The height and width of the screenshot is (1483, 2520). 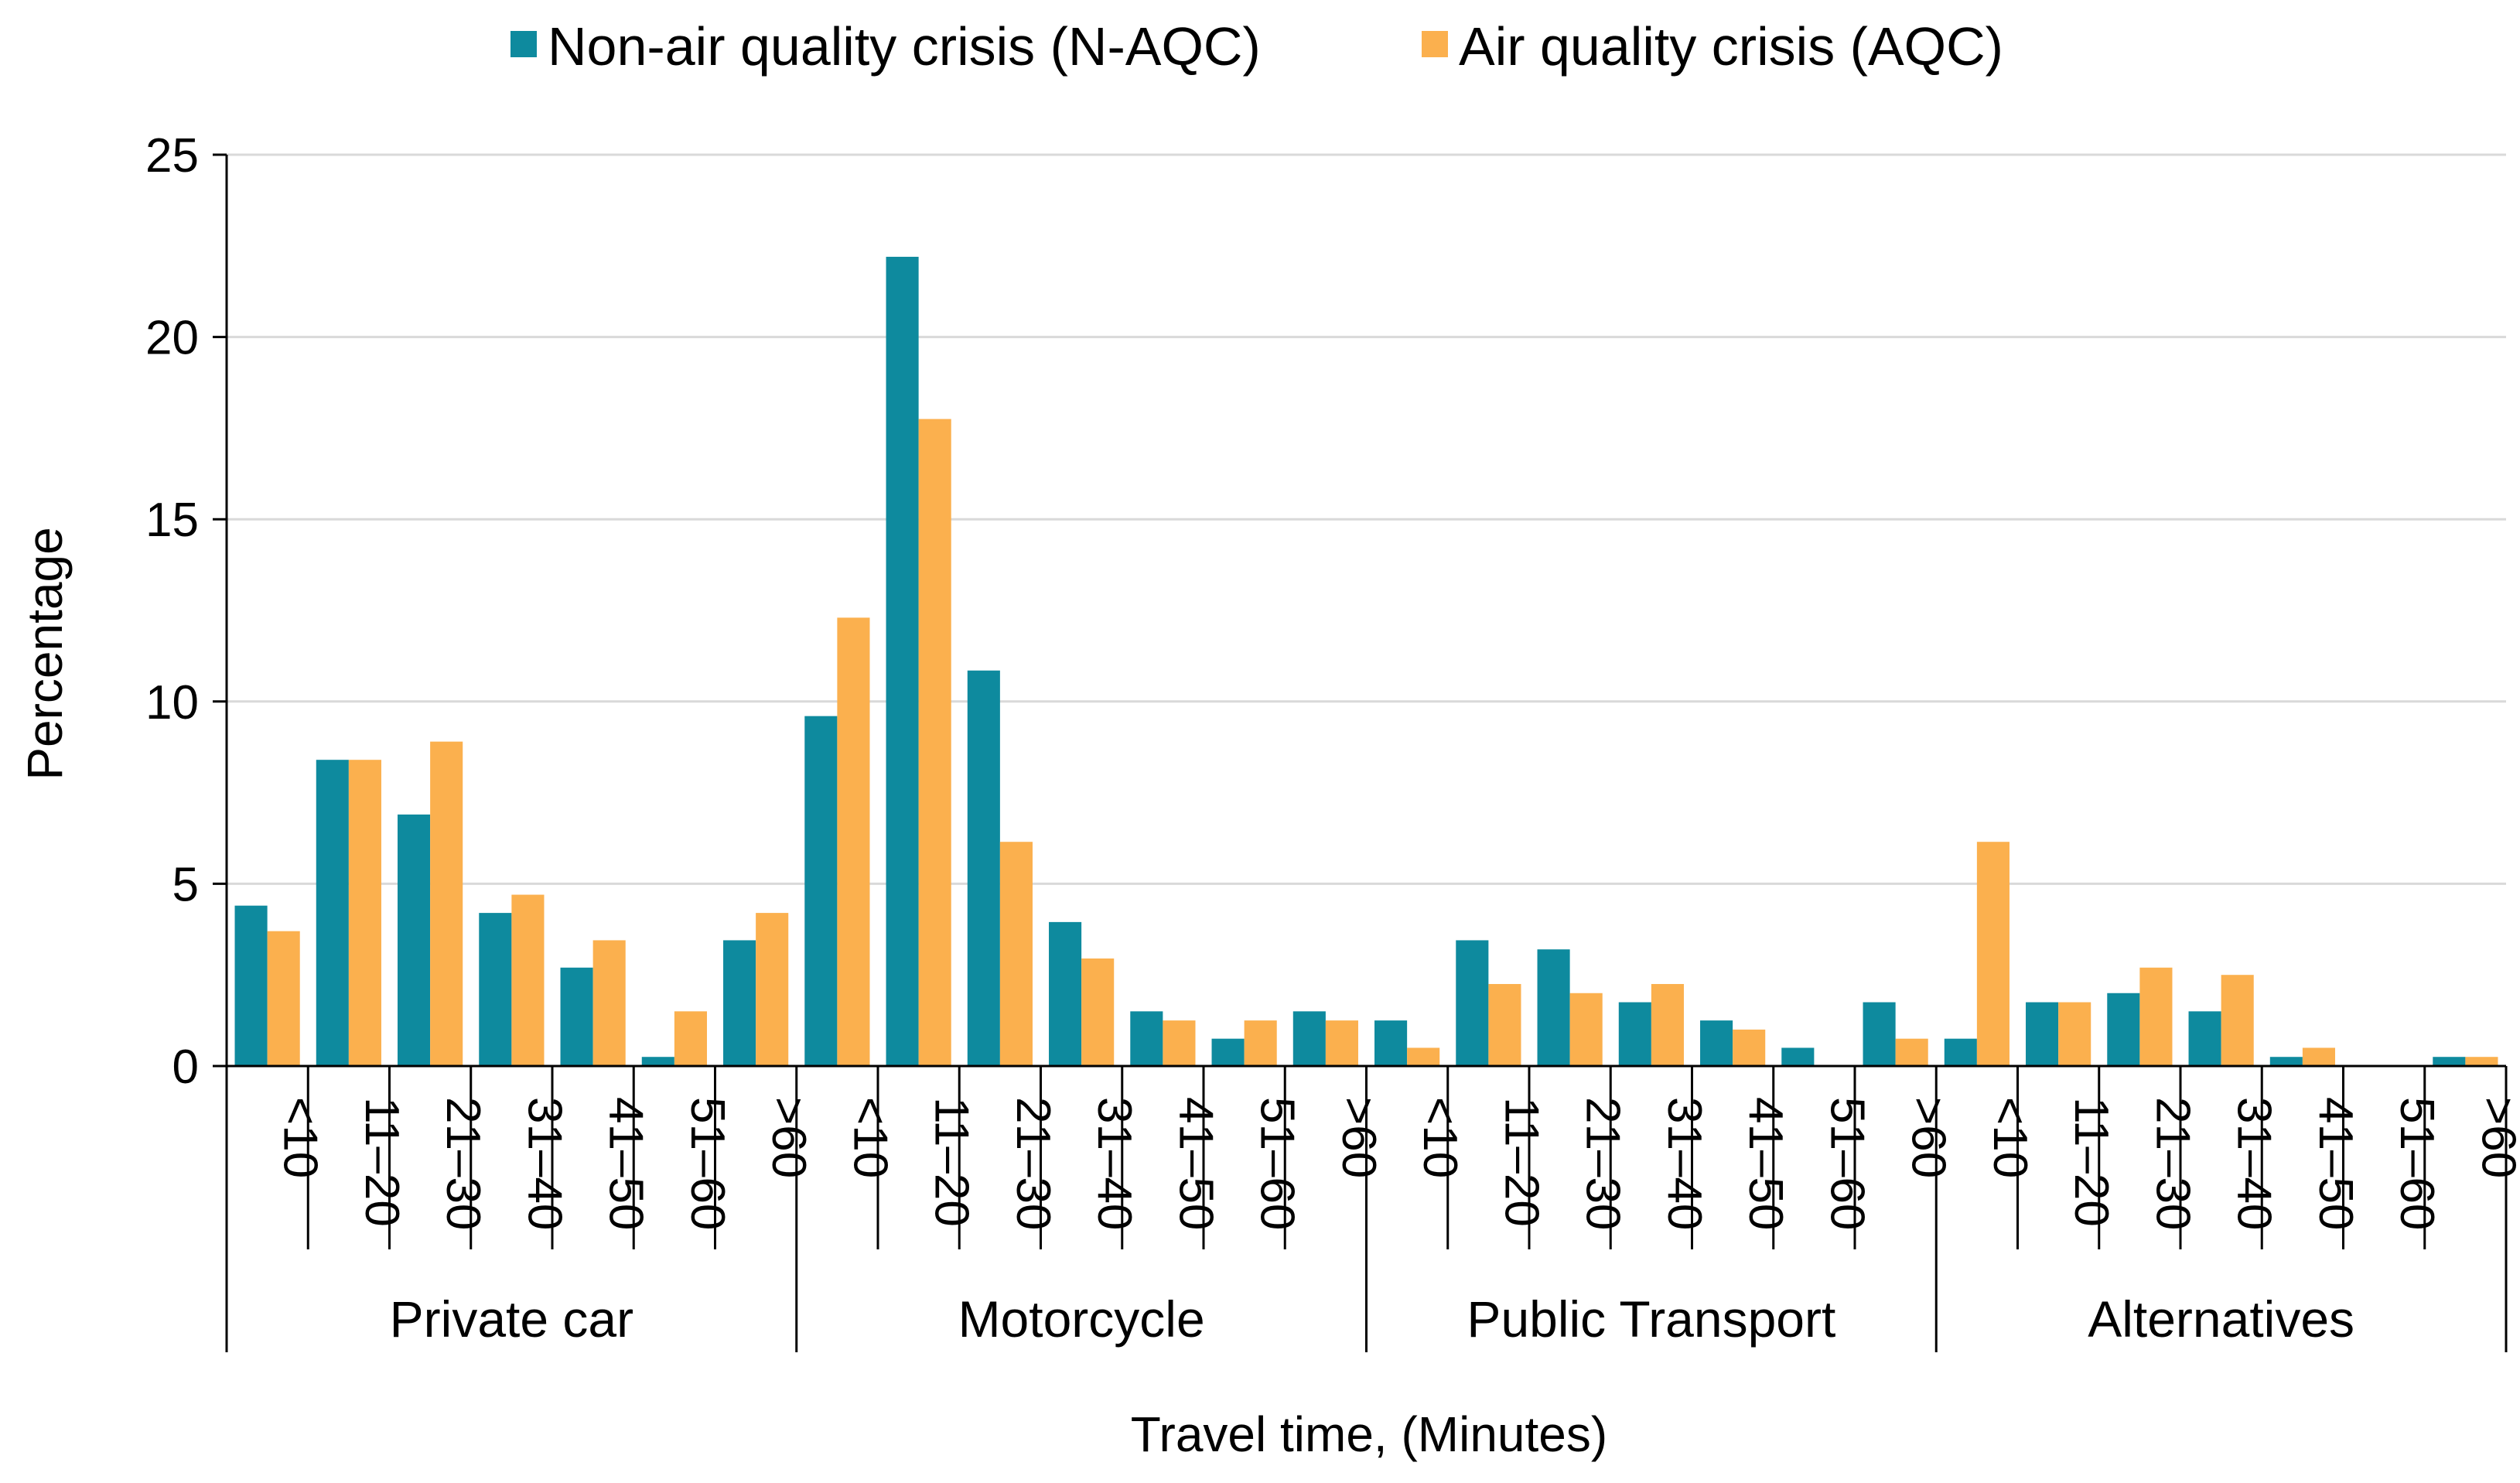 I want to click on legend-label-aqc: Air quality crisis (AQC), so click(x=1731, y=46).